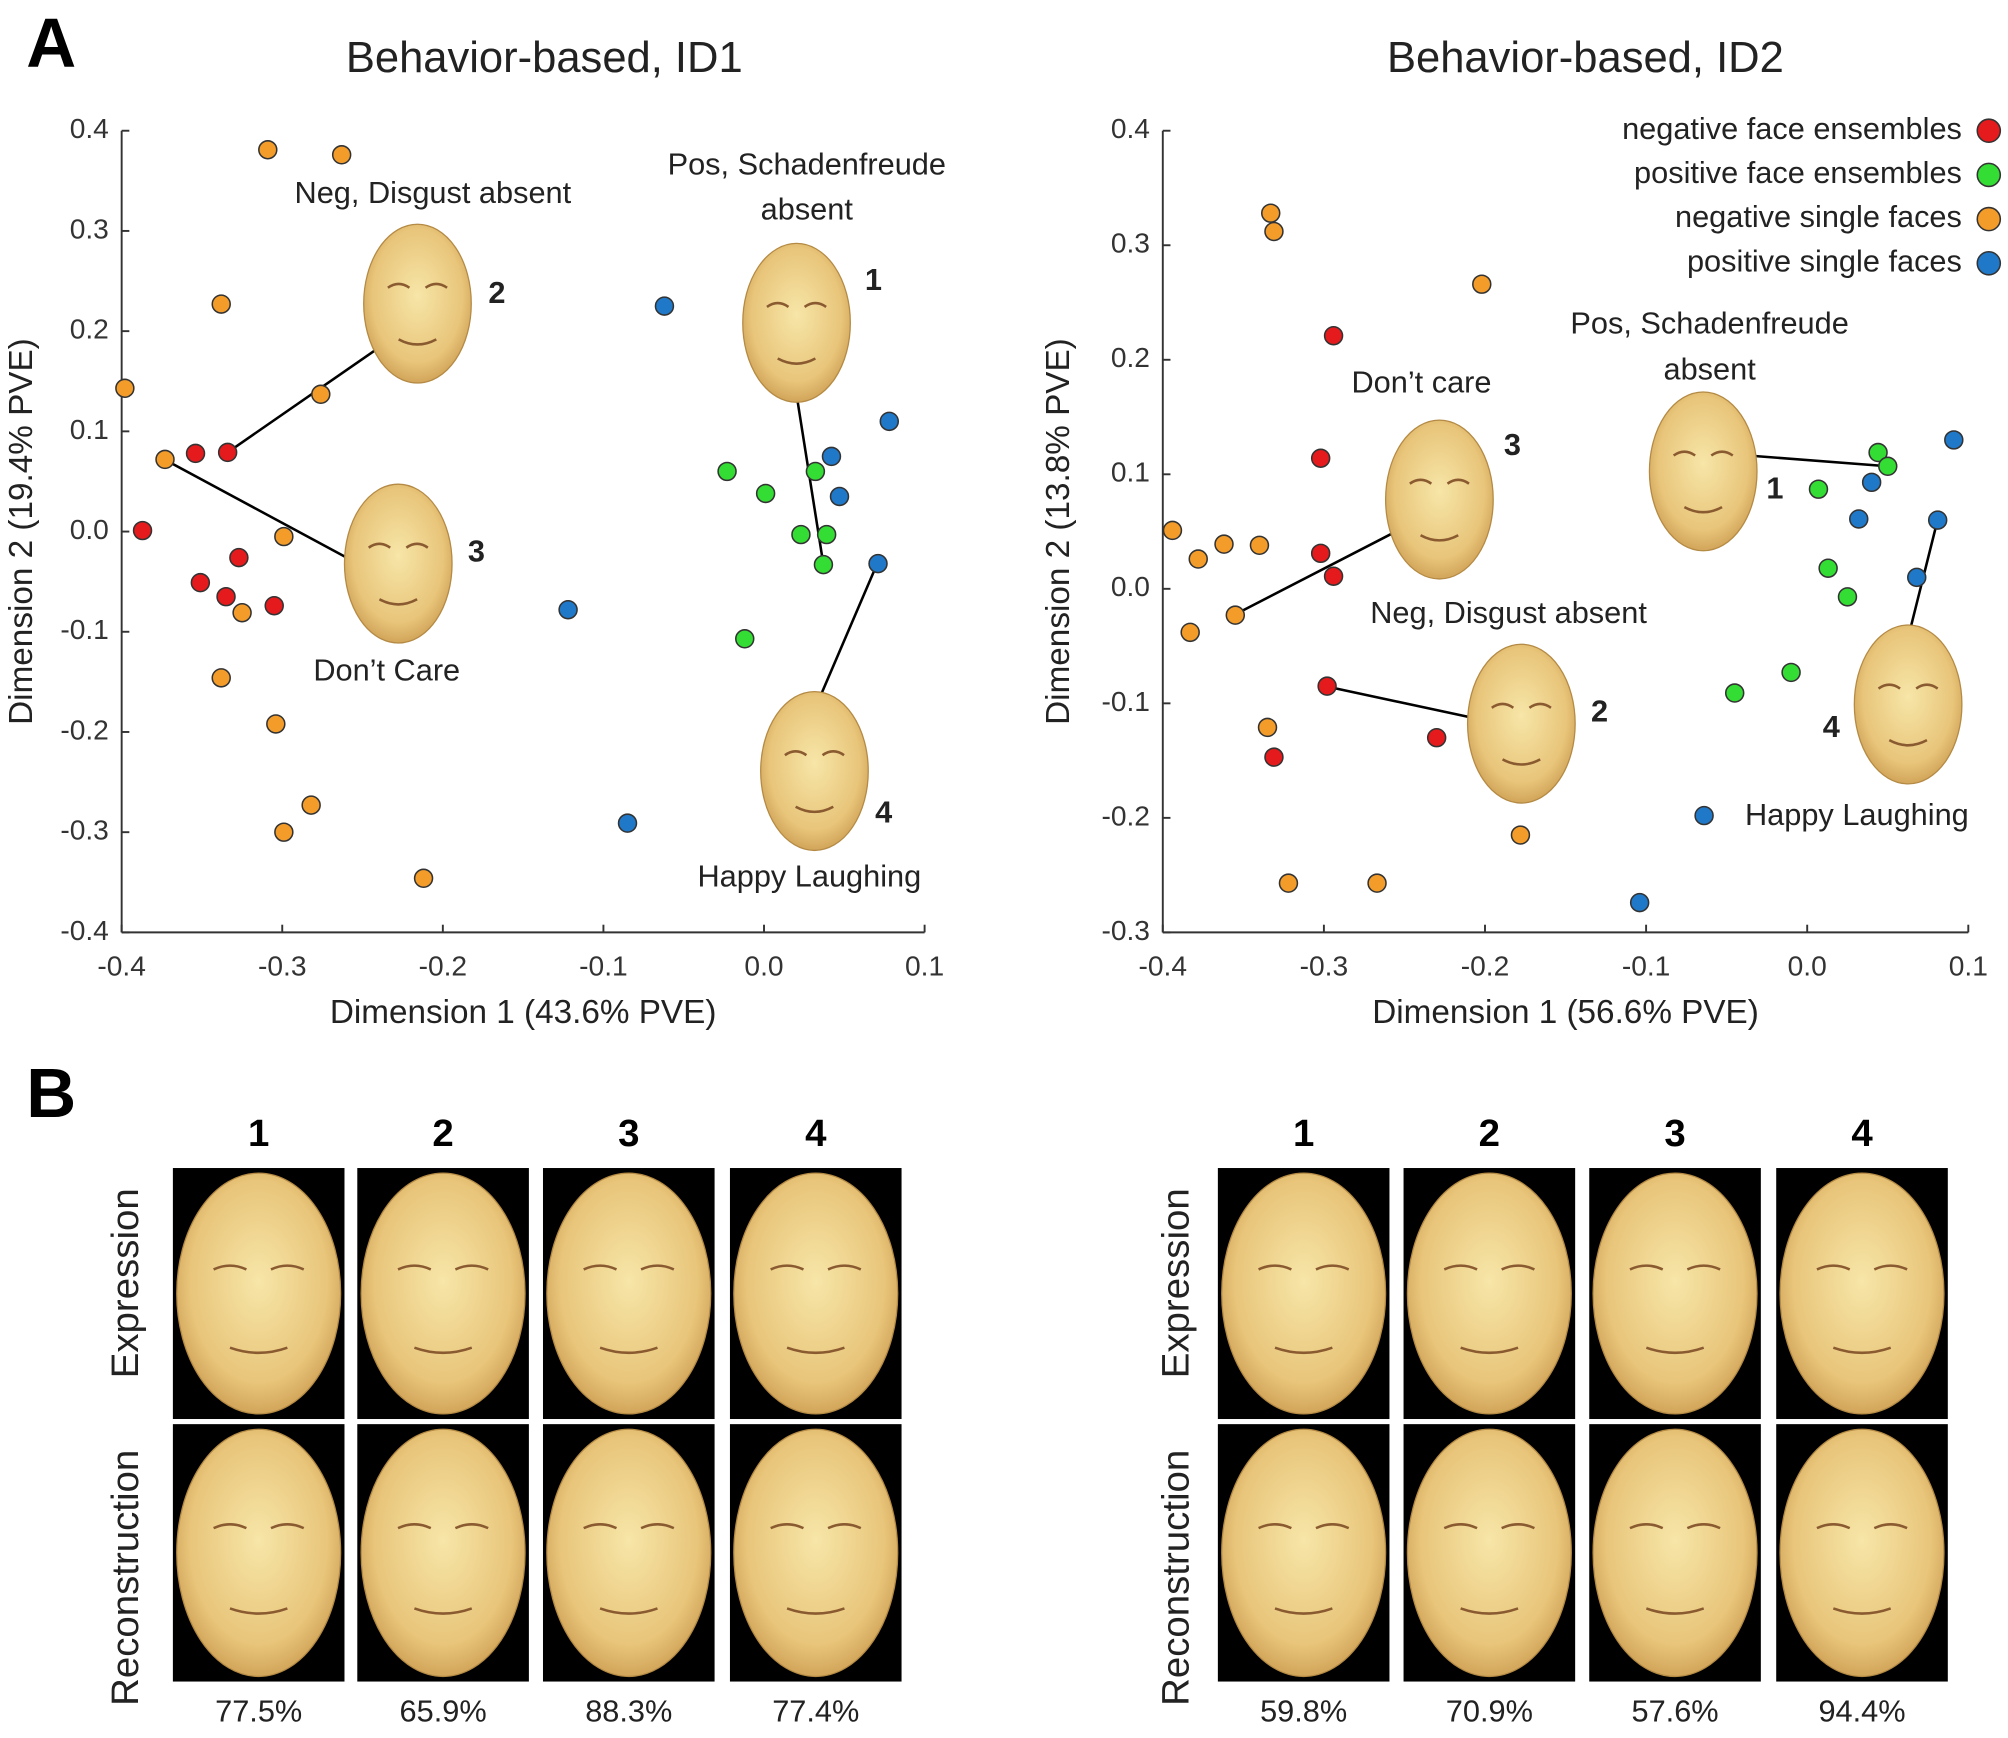  Describe the element at coordinates (84, 830) in the screenshot. I see `y-tick-label: -0.3` at that location.